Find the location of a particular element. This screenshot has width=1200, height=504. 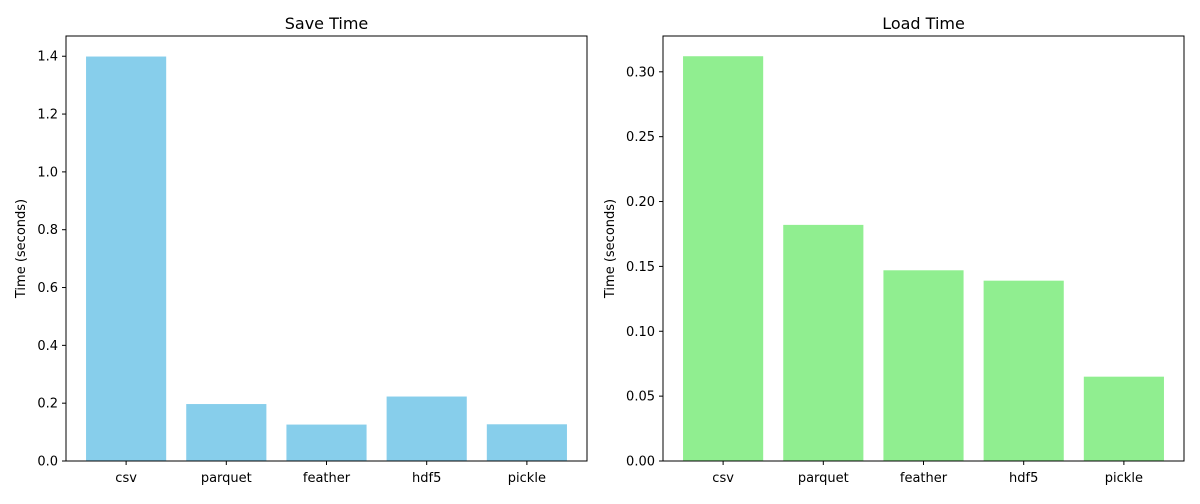

save-time-bar-feather is located at coordinates (326, 442).